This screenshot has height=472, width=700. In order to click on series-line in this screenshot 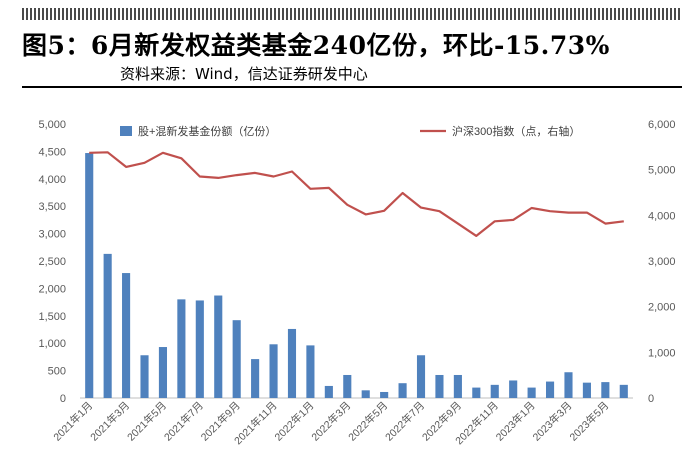, I will do `click(356, 194)`.